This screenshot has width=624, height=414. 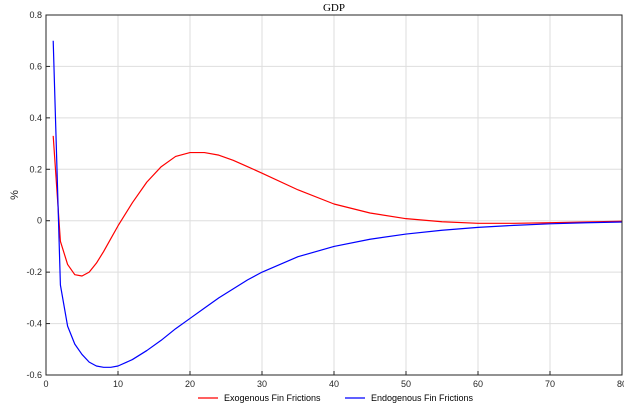 I want to click on x-tick-label: 60, so click(x=478, y=384).